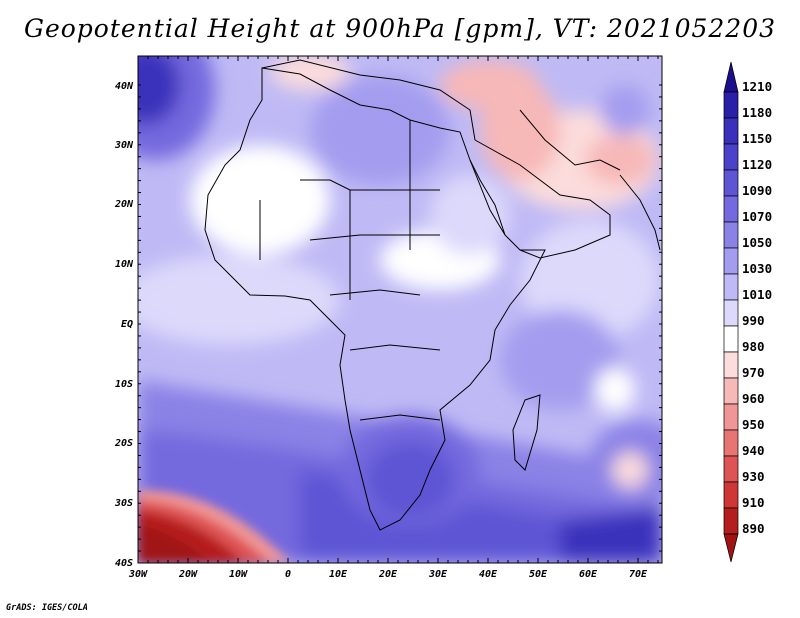  I want to click on colorbar-top-arrow, so click(731, 77).